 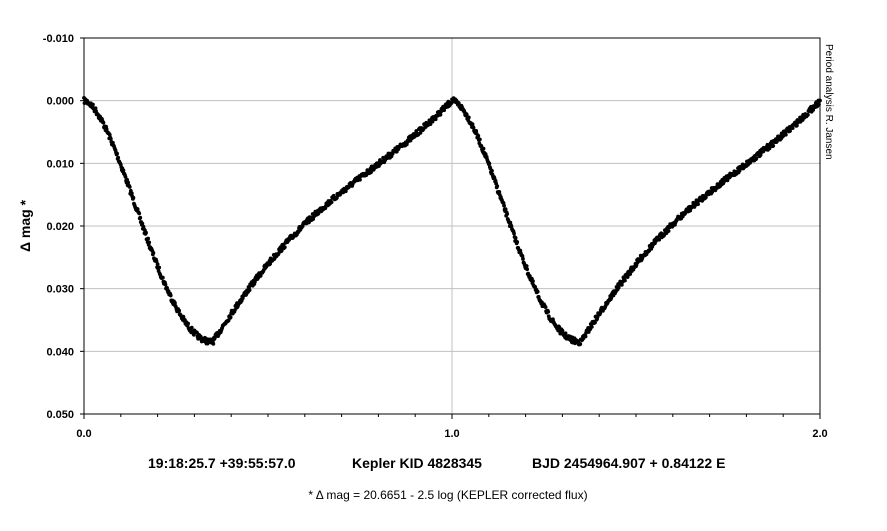 I want to click on x-axis-tick-labels: 0.0 1.0 2.0, so click(x=451, y=434).